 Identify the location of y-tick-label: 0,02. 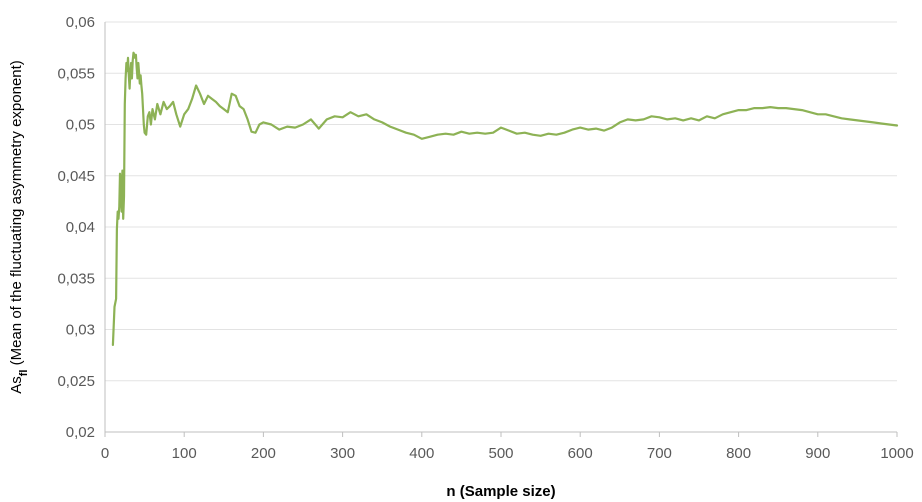
(80, 432).